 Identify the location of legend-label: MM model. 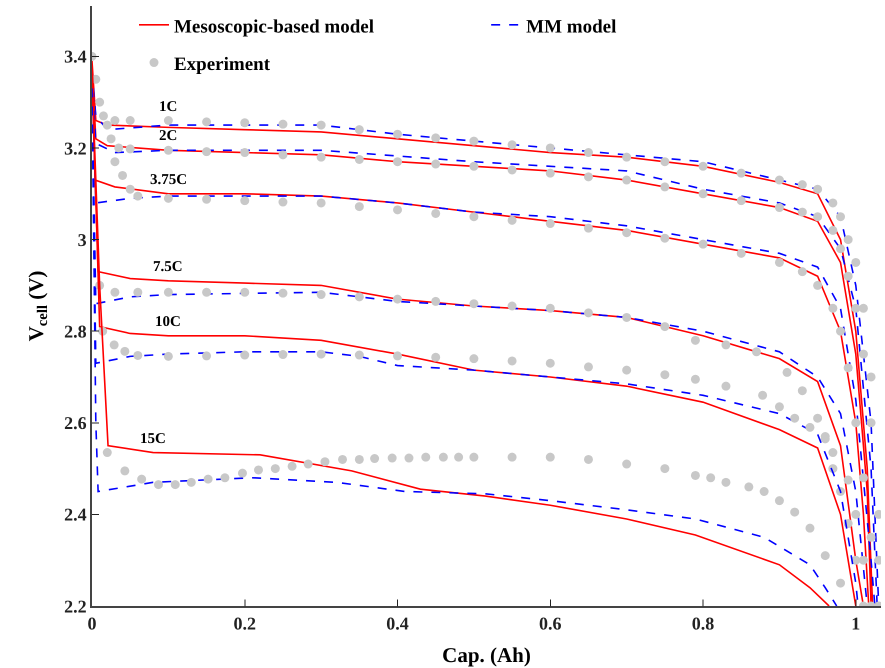
(571, 27).